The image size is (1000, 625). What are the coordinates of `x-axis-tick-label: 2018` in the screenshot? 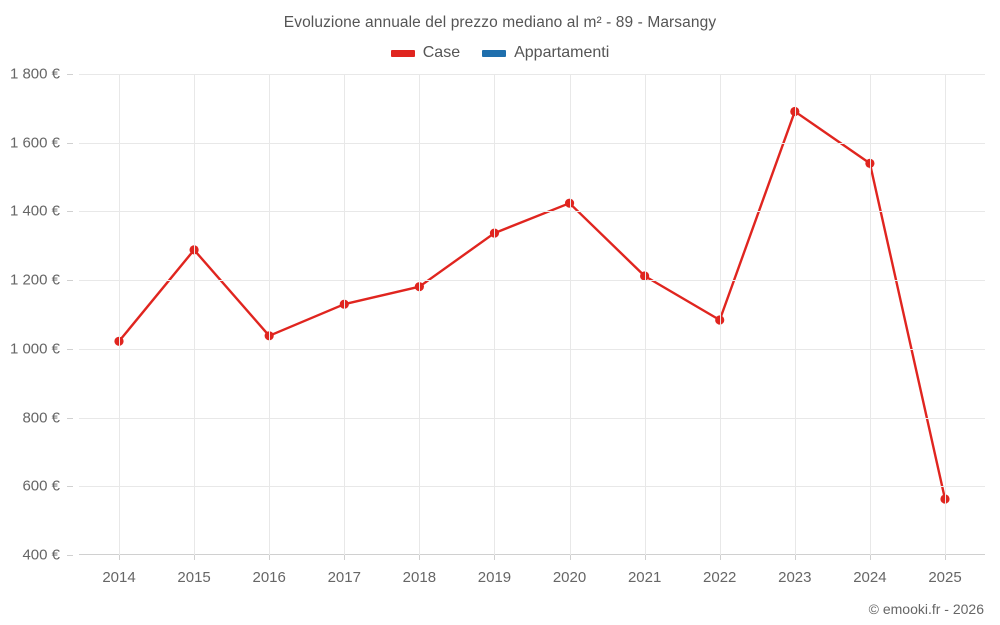 It's located at (419, 577).